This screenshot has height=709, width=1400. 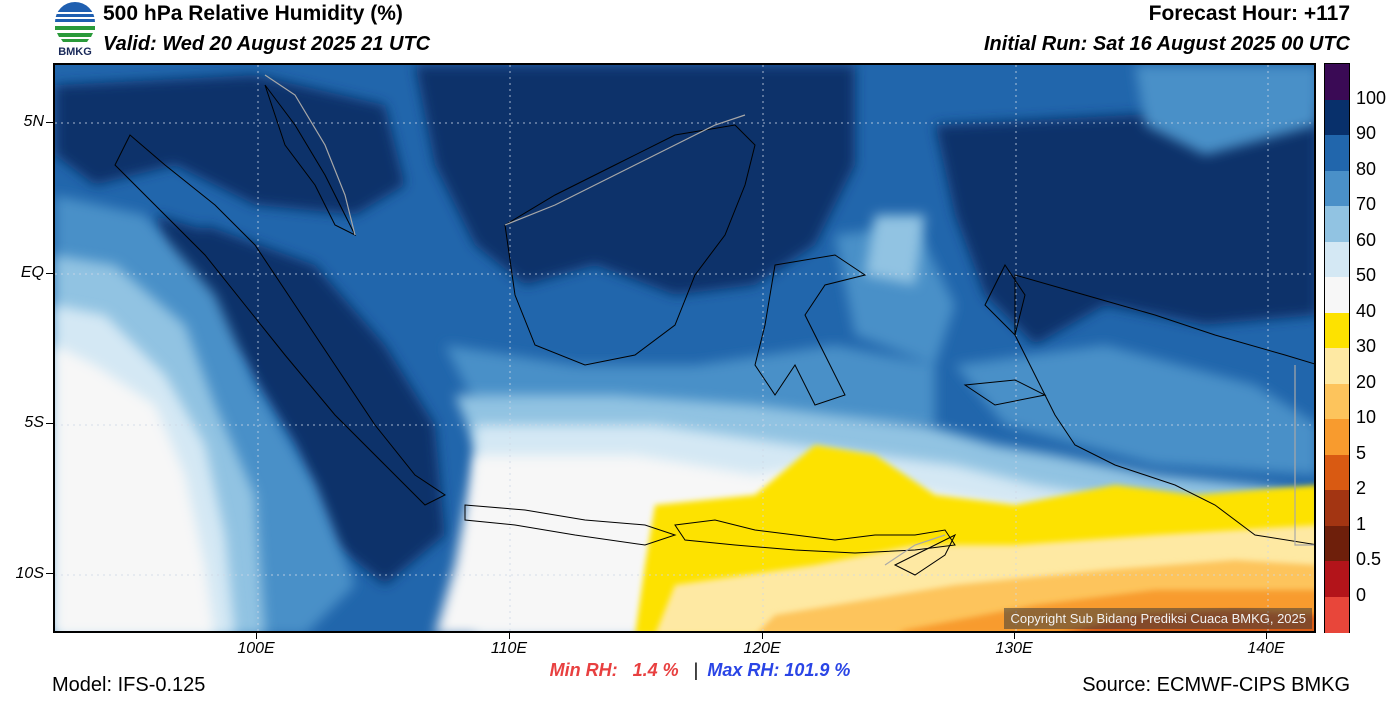 What do you see at coordinates (1366, 417) in the screenshot?
I see `colorbar-label: 10` at bounding box center [1366, 417].